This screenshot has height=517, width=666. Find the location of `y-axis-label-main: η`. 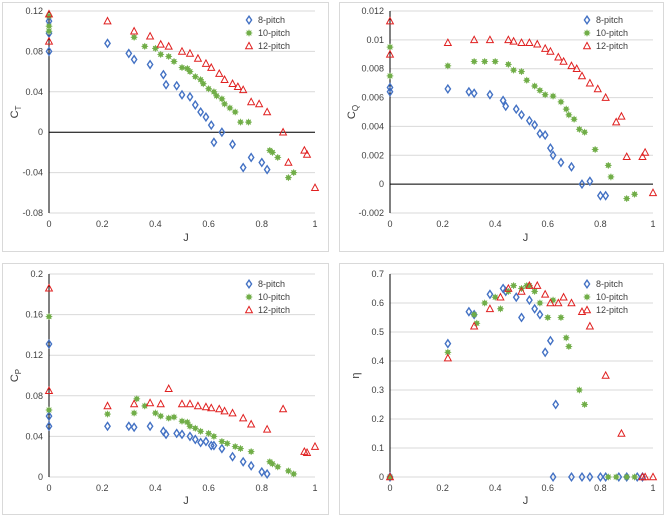

y-axis-label-main: η is located at coordinates (356, 375).